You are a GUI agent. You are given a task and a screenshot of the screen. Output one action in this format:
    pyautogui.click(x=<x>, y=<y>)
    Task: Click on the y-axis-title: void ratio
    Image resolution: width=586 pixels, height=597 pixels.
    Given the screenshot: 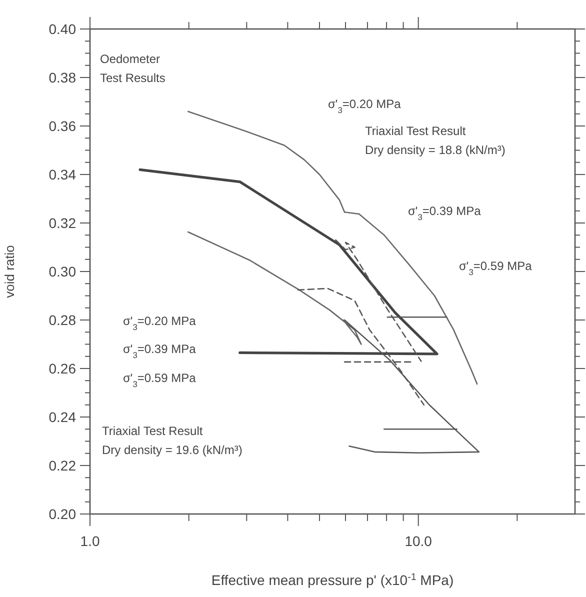 What is the action you would take?
    pyautogui.click(x=9, y=271)
    